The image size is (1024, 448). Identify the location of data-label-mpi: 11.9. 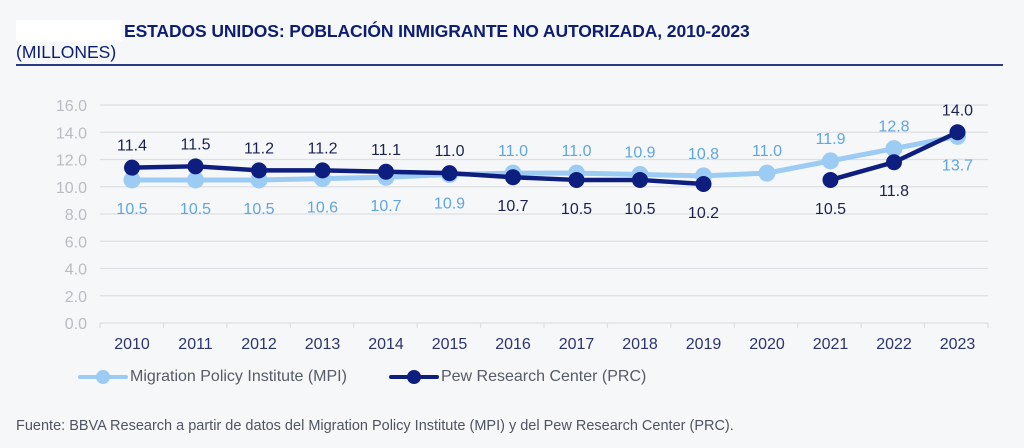
(831, 139).